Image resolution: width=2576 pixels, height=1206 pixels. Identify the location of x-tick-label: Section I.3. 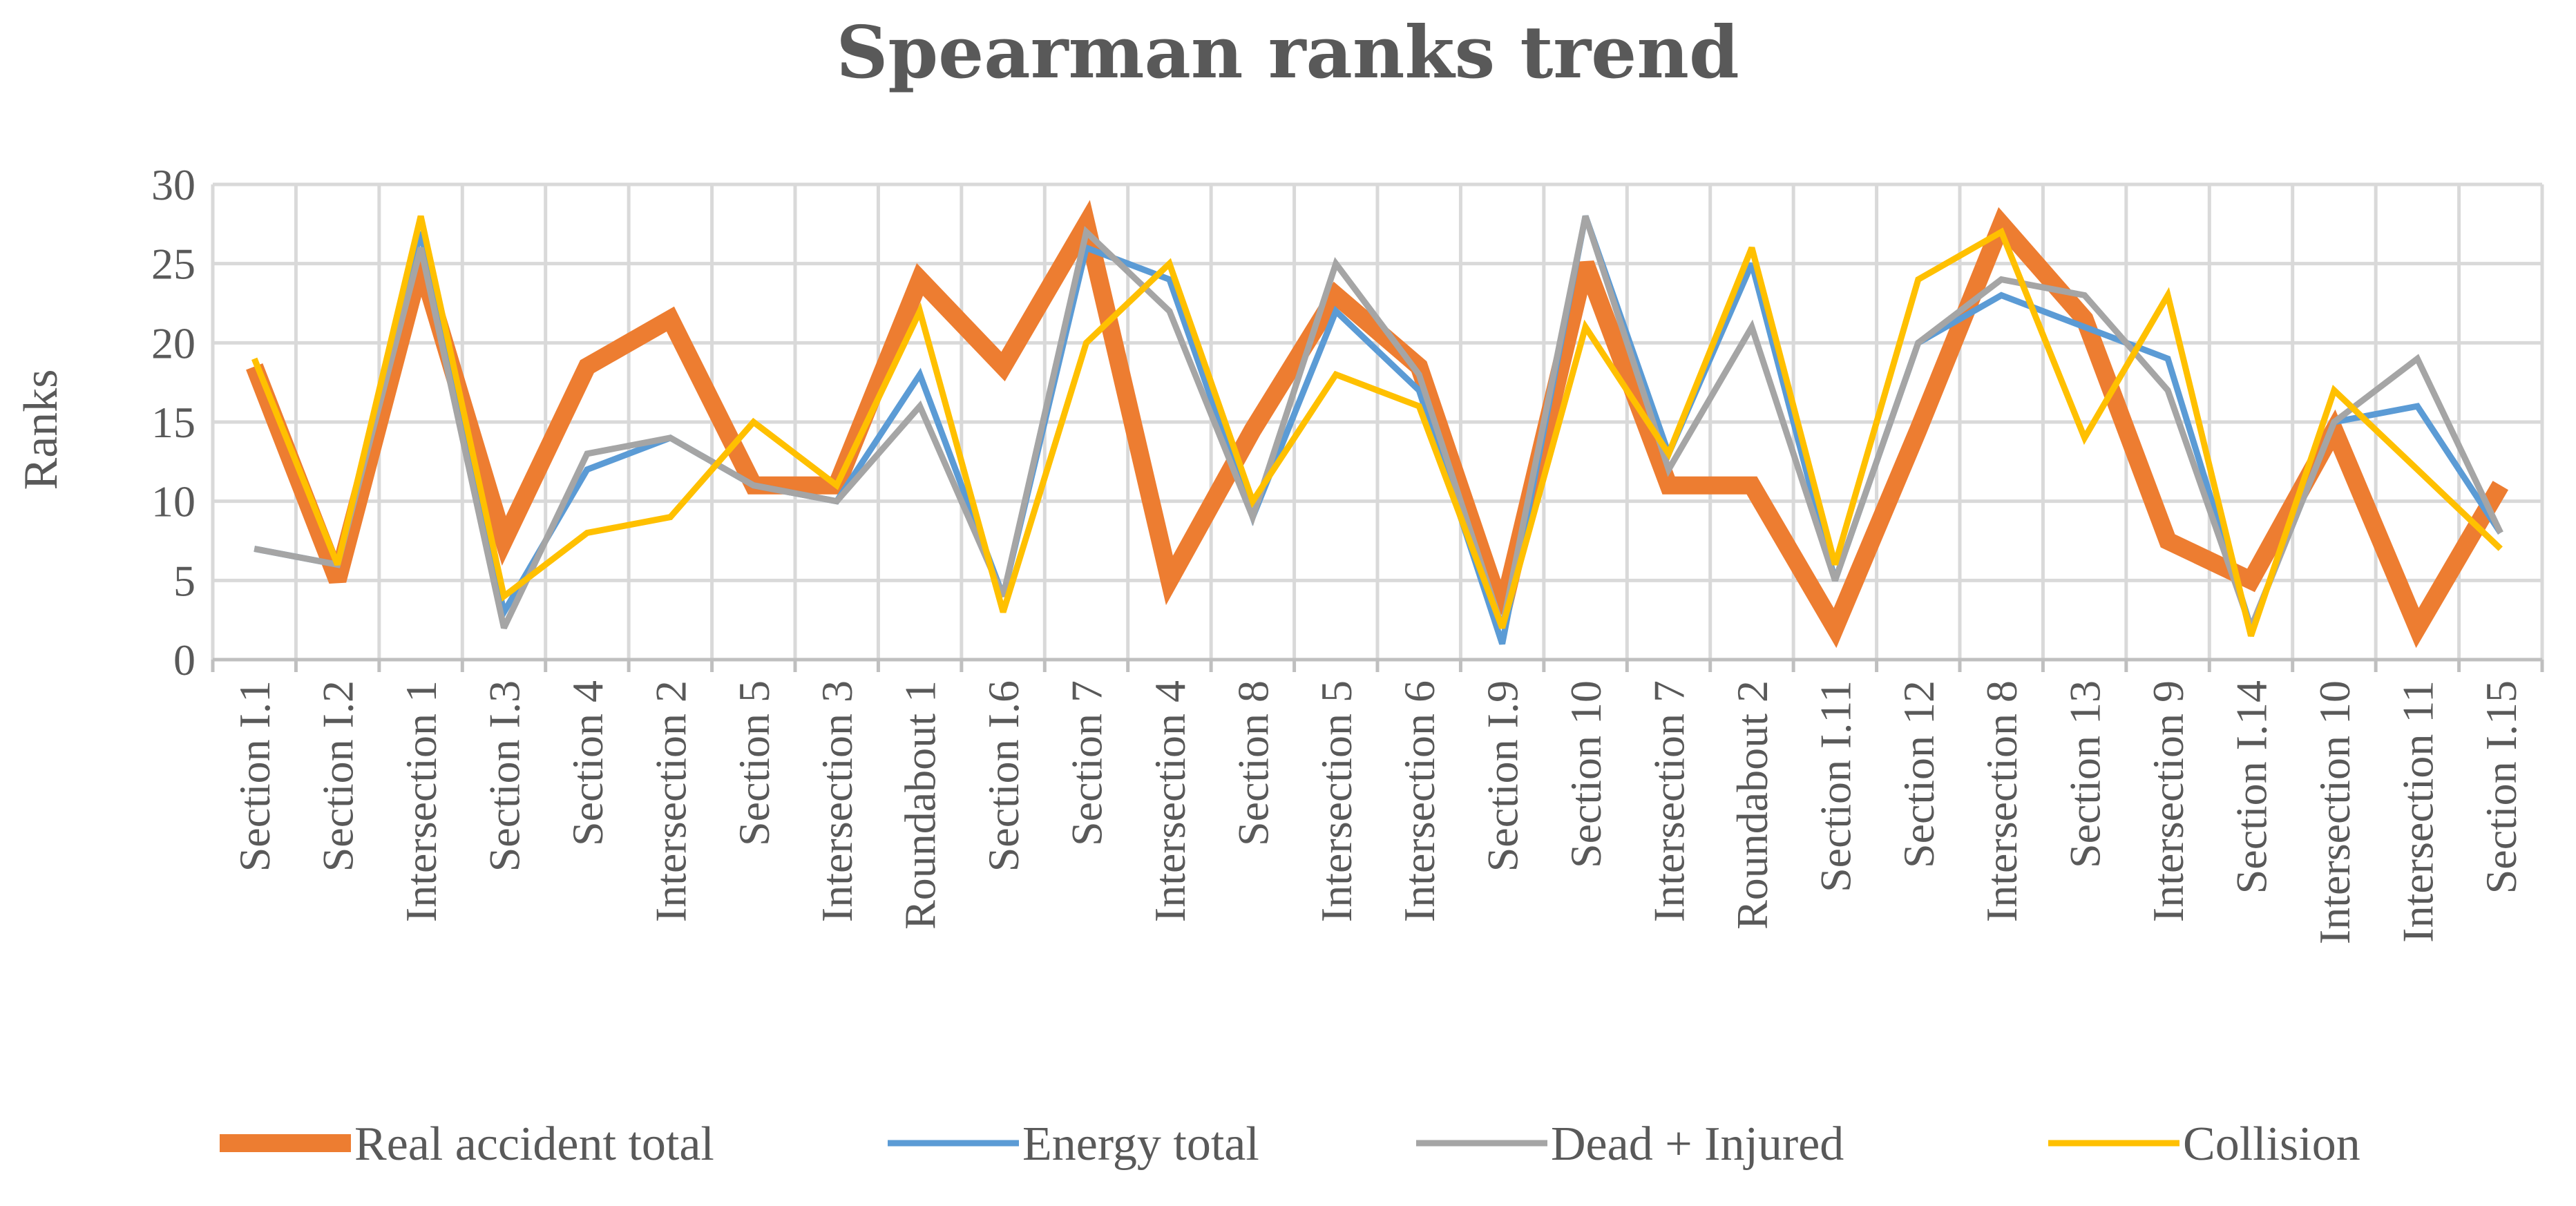
(504, 776).